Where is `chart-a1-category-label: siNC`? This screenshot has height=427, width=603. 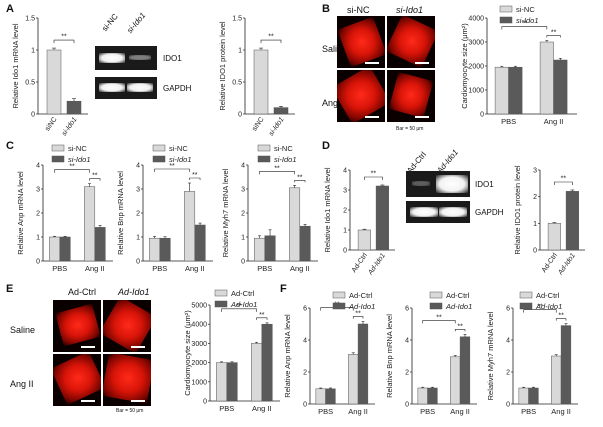
chart-a1-category-label: siNC is located at coordinates (51, 124).